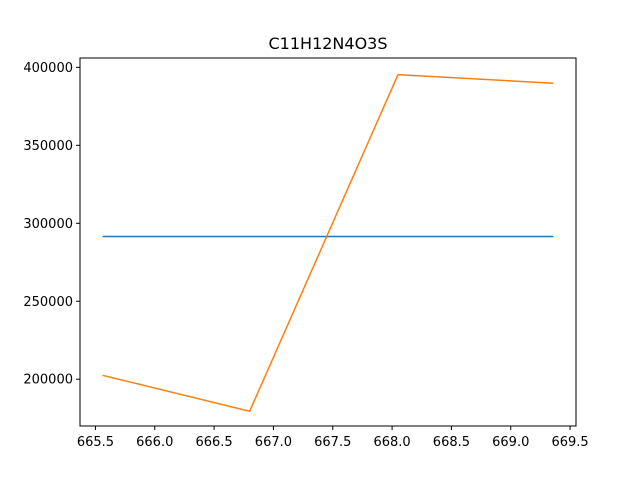 This screenshot has width=640, height=480. Describe the element at coordinates (569, 442) in the screenshot. I see `x-tick-label: 669.5` at that location.